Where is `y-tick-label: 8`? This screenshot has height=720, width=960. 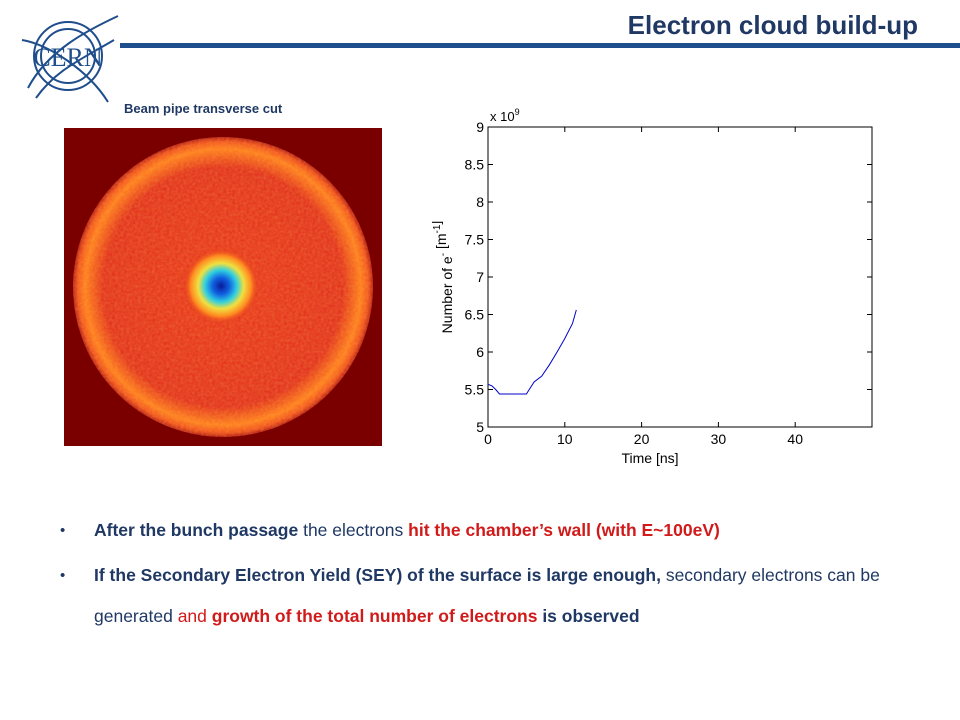
y-tick-label: 8 is located at coordinates (480, 202).